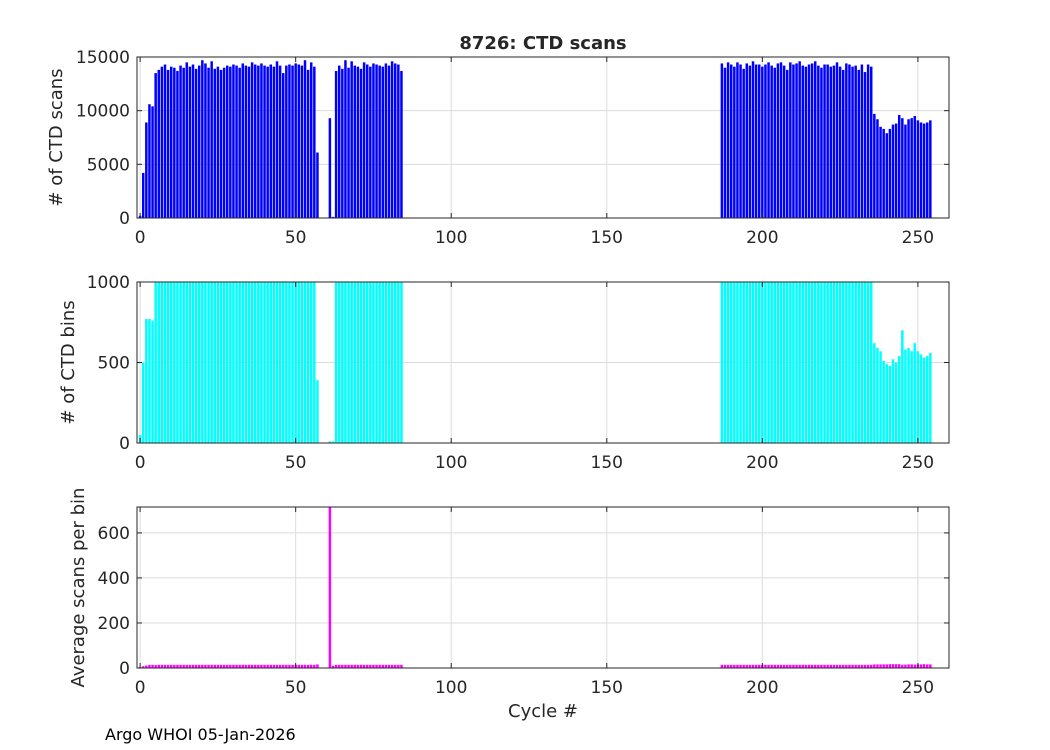 The width and height of the screenshot is (1050, 750). What do you see at coordinates (103, 58) in the screenshot?
I see `y-tick-label: 15000` at bounding box center [103, 58].